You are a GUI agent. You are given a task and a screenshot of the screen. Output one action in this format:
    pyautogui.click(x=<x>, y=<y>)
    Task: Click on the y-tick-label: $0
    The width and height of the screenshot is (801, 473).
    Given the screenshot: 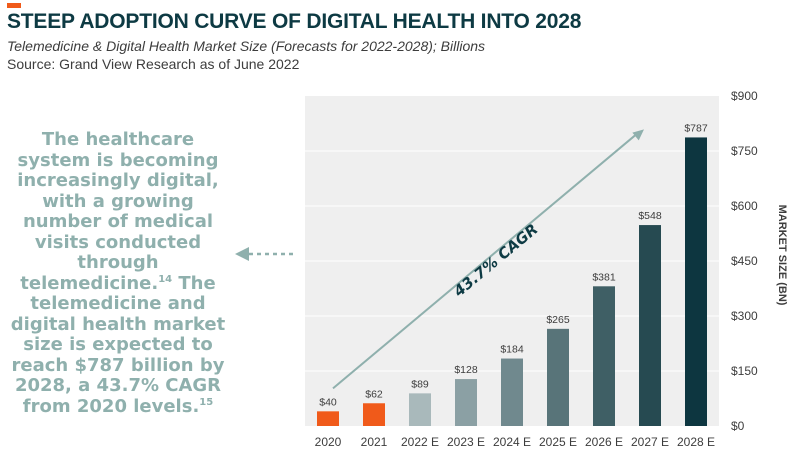 What is the action you would take?
    pyautogui.click(x=738, y=426)
    